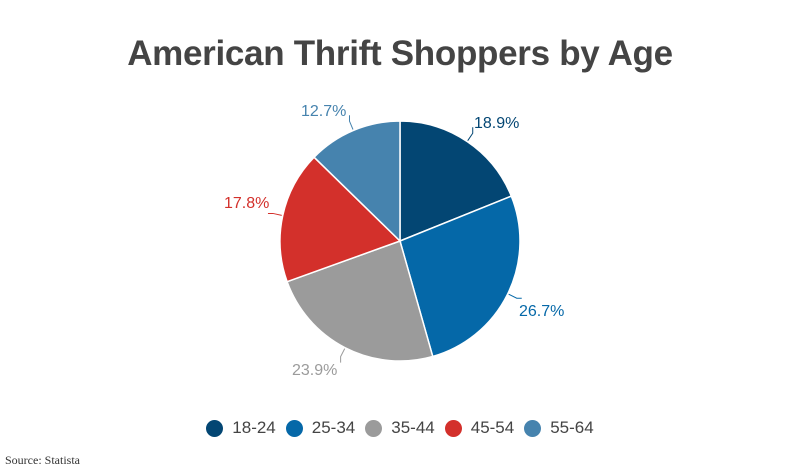 Image resolution: width=800 pixels, height=475 pixels. I want to click on legend: 18-24 25-34 35-44 45-54 55-64, so click(400, 428).